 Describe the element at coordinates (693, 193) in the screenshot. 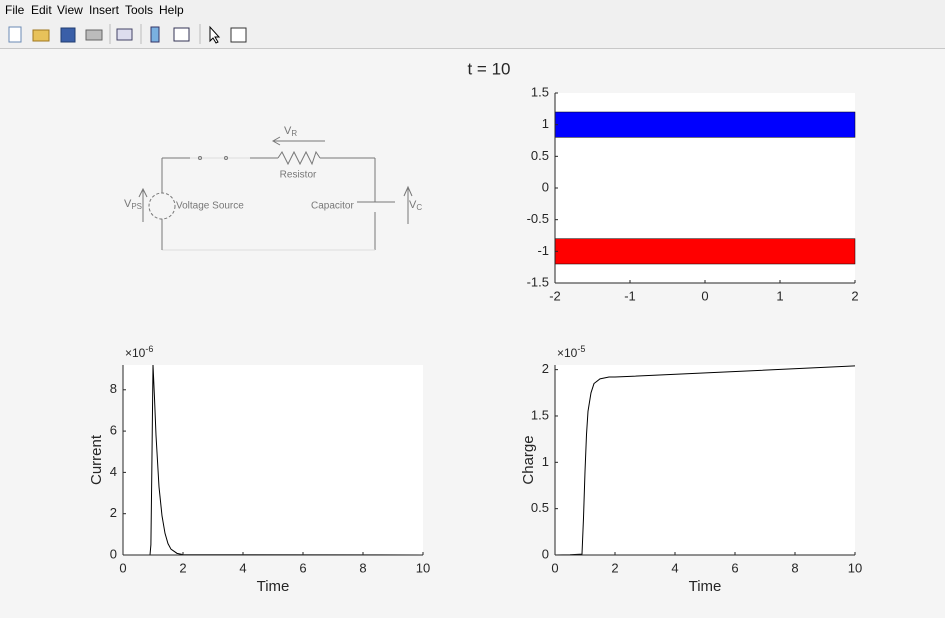

I see `axes: -2 -1 0 1 2 -1.5 -1 -0.5 0 0.5 1 1.5` at that location.